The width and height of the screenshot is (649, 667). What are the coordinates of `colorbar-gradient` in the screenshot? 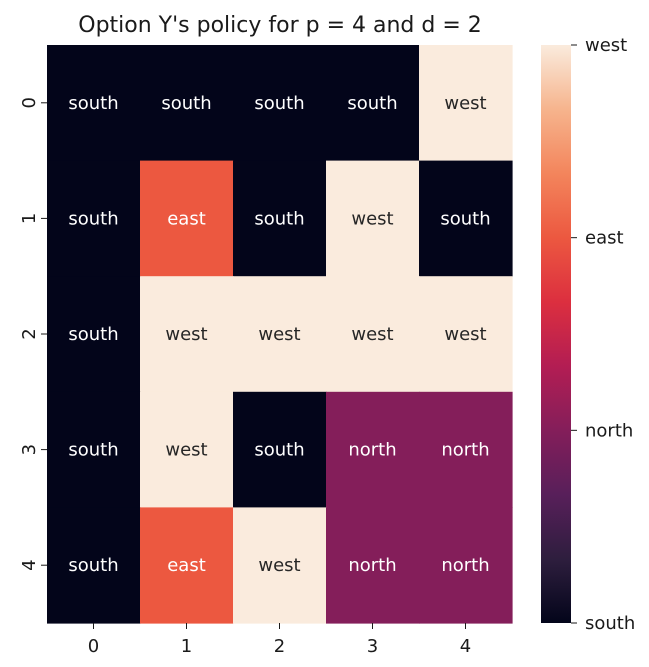 It's located at (556, 334).